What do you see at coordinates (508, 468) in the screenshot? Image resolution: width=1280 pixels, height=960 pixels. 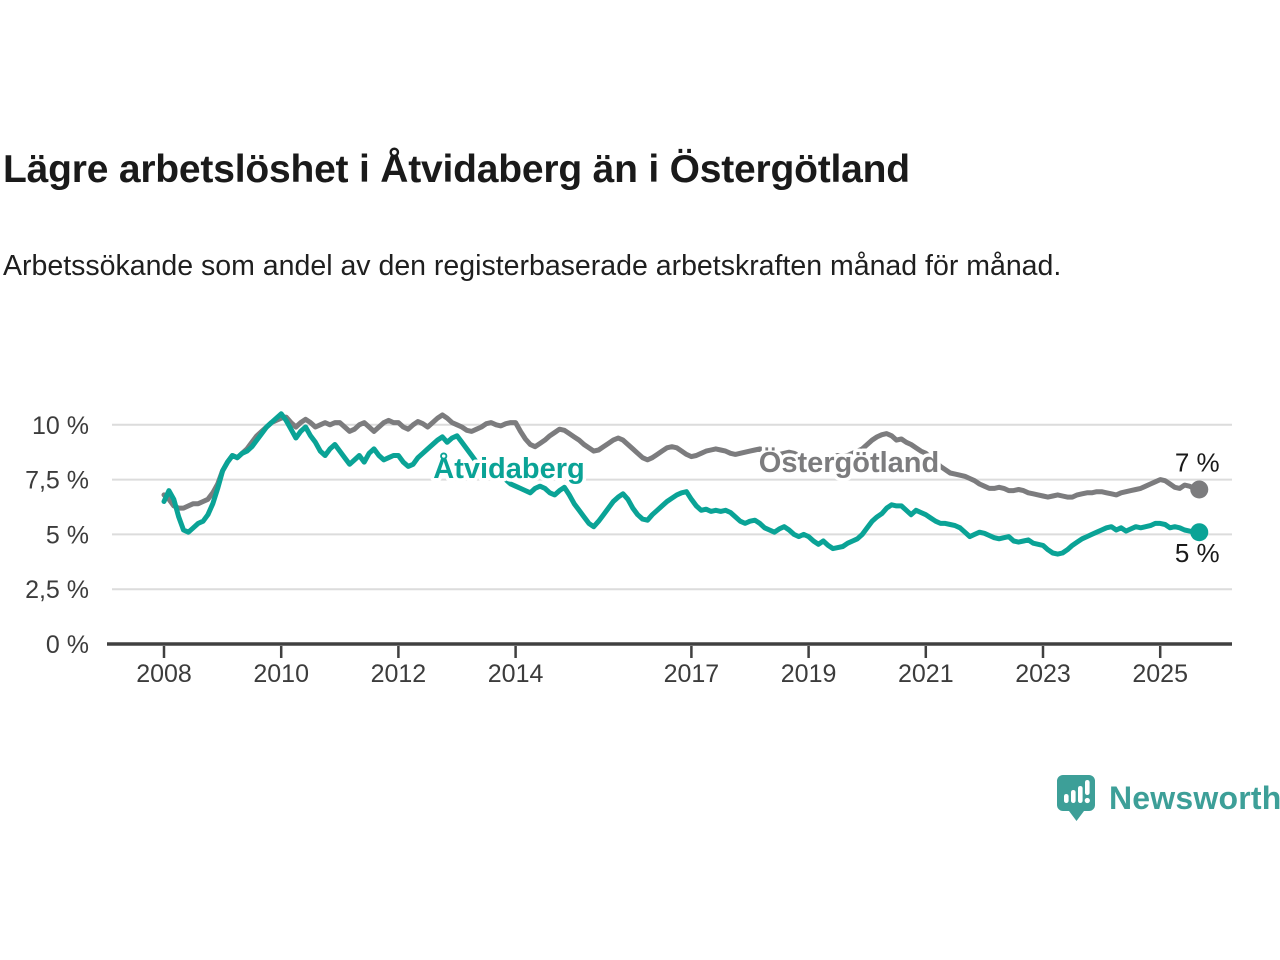 I see `series-inline-label-åtvidaberg: Åtvidaberg` at bounding box center [508, 468].